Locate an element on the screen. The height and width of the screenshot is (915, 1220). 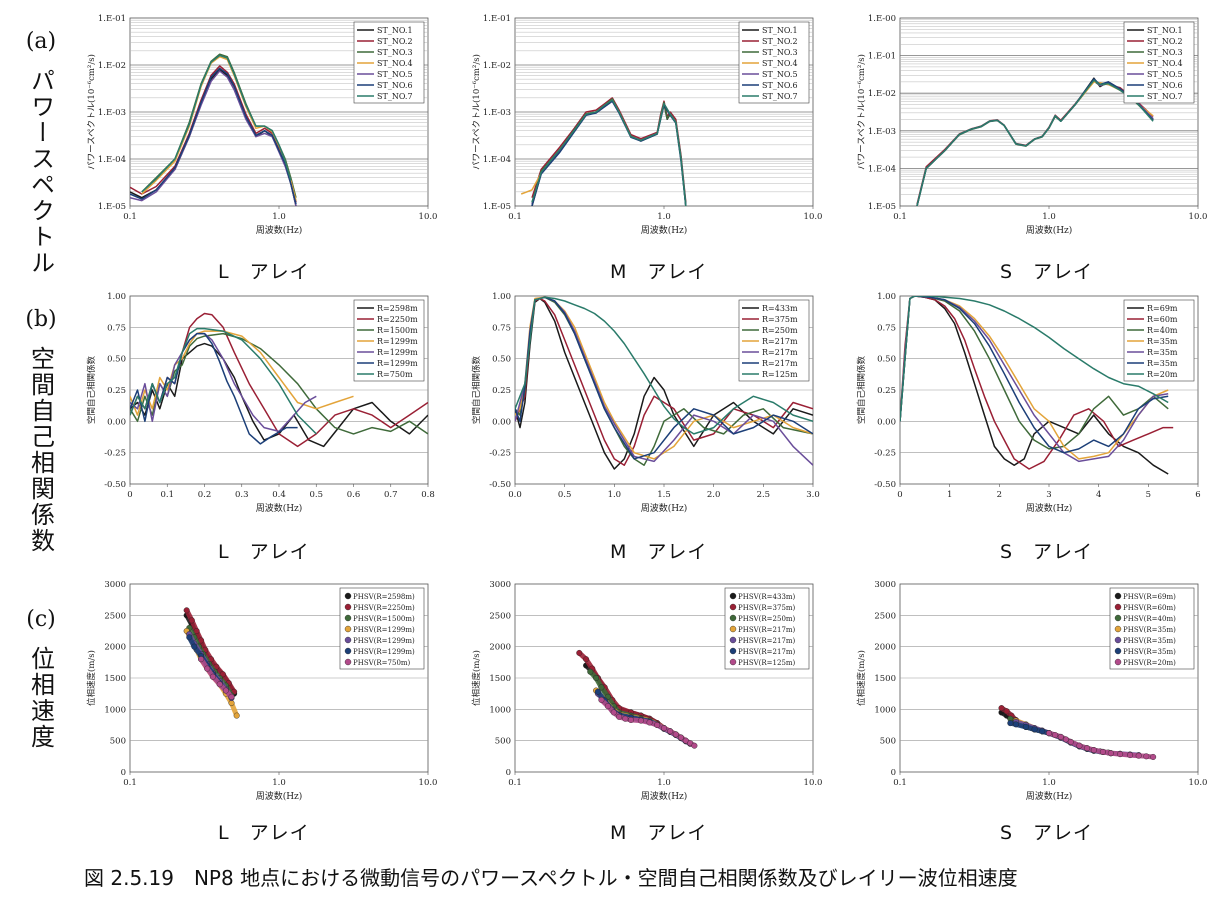
legend-label: ST_NO.1 is located at coordinates (1165, 30).